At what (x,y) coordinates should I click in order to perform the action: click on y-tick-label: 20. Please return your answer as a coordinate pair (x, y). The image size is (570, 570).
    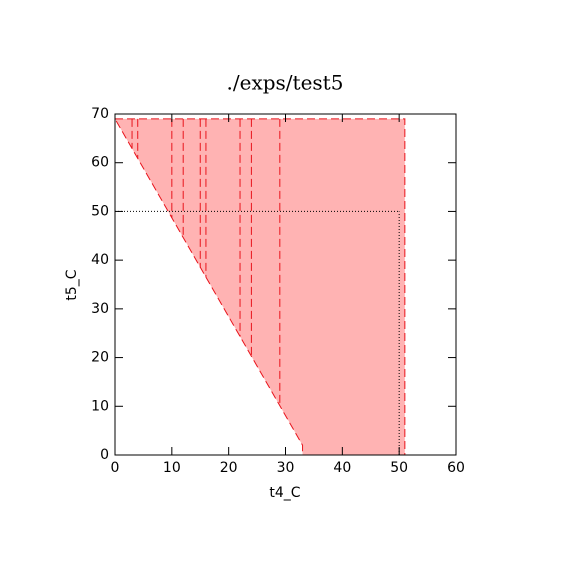
    Looking at the image, I should click on (100, 358).